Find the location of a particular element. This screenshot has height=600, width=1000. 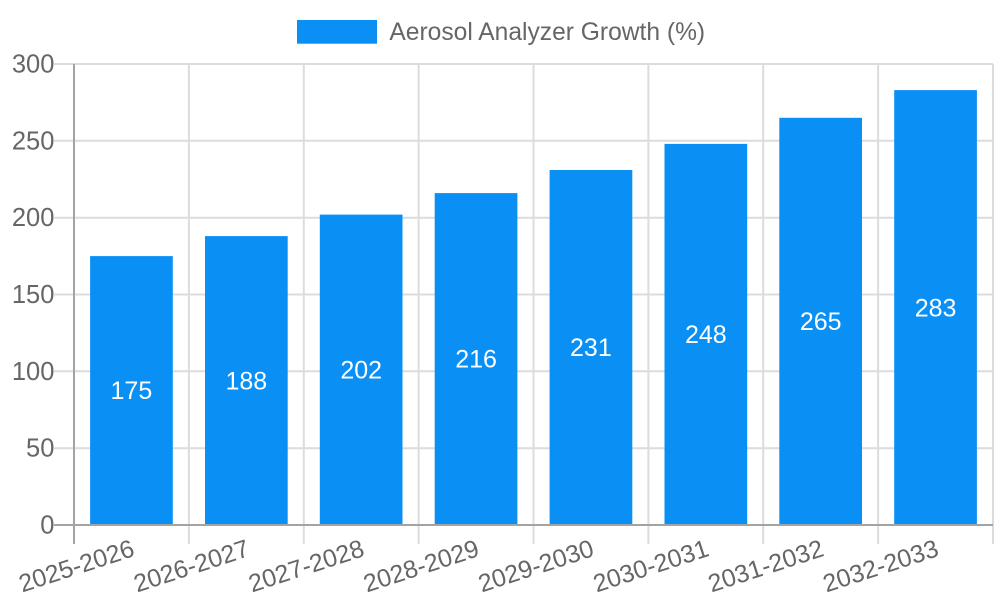

svg-text: 2026-2027 is located at coordinates (191, 567).